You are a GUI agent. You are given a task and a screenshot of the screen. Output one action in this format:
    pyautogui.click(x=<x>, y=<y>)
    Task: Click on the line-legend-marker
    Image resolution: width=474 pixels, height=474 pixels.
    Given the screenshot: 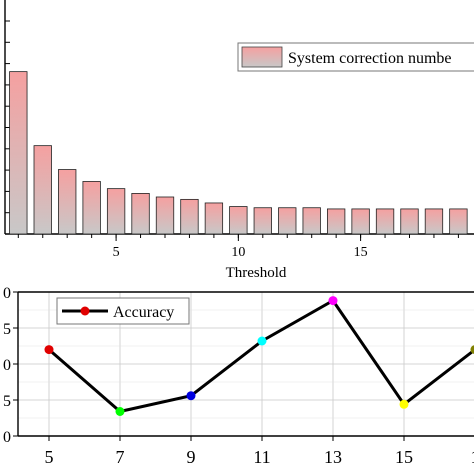 What is the action you would take?
    pyautogui.click(x=85, y=311)
    